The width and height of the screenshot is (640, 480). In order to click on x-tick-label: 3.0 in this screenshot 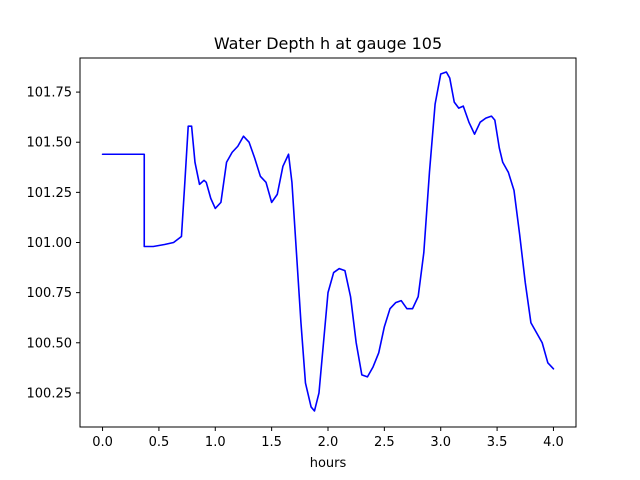, I will do `click(440, 442)`.